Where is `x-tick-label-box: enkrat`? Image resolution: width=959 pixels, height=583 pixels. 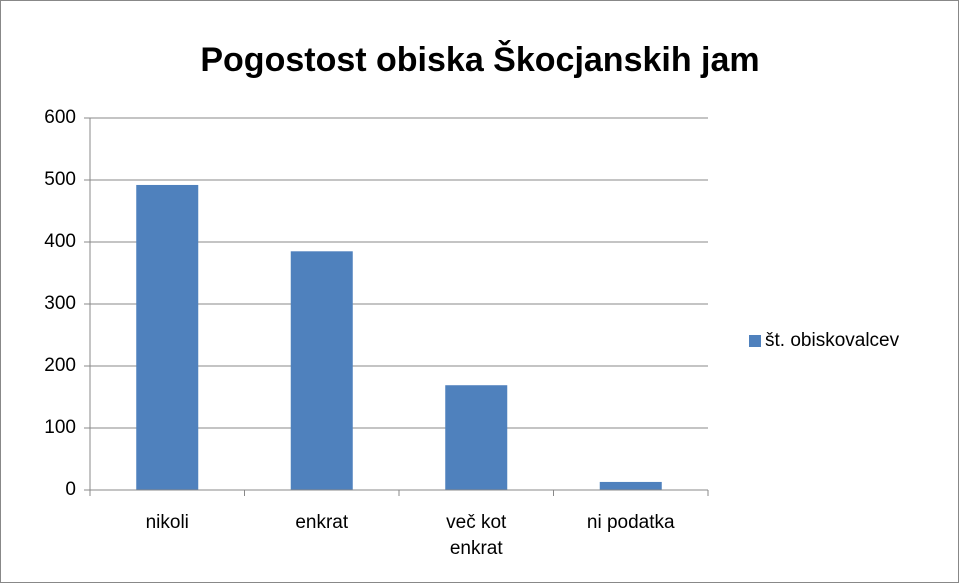 x-tick-label-box: enkrat is located at coordinates (322, 522).